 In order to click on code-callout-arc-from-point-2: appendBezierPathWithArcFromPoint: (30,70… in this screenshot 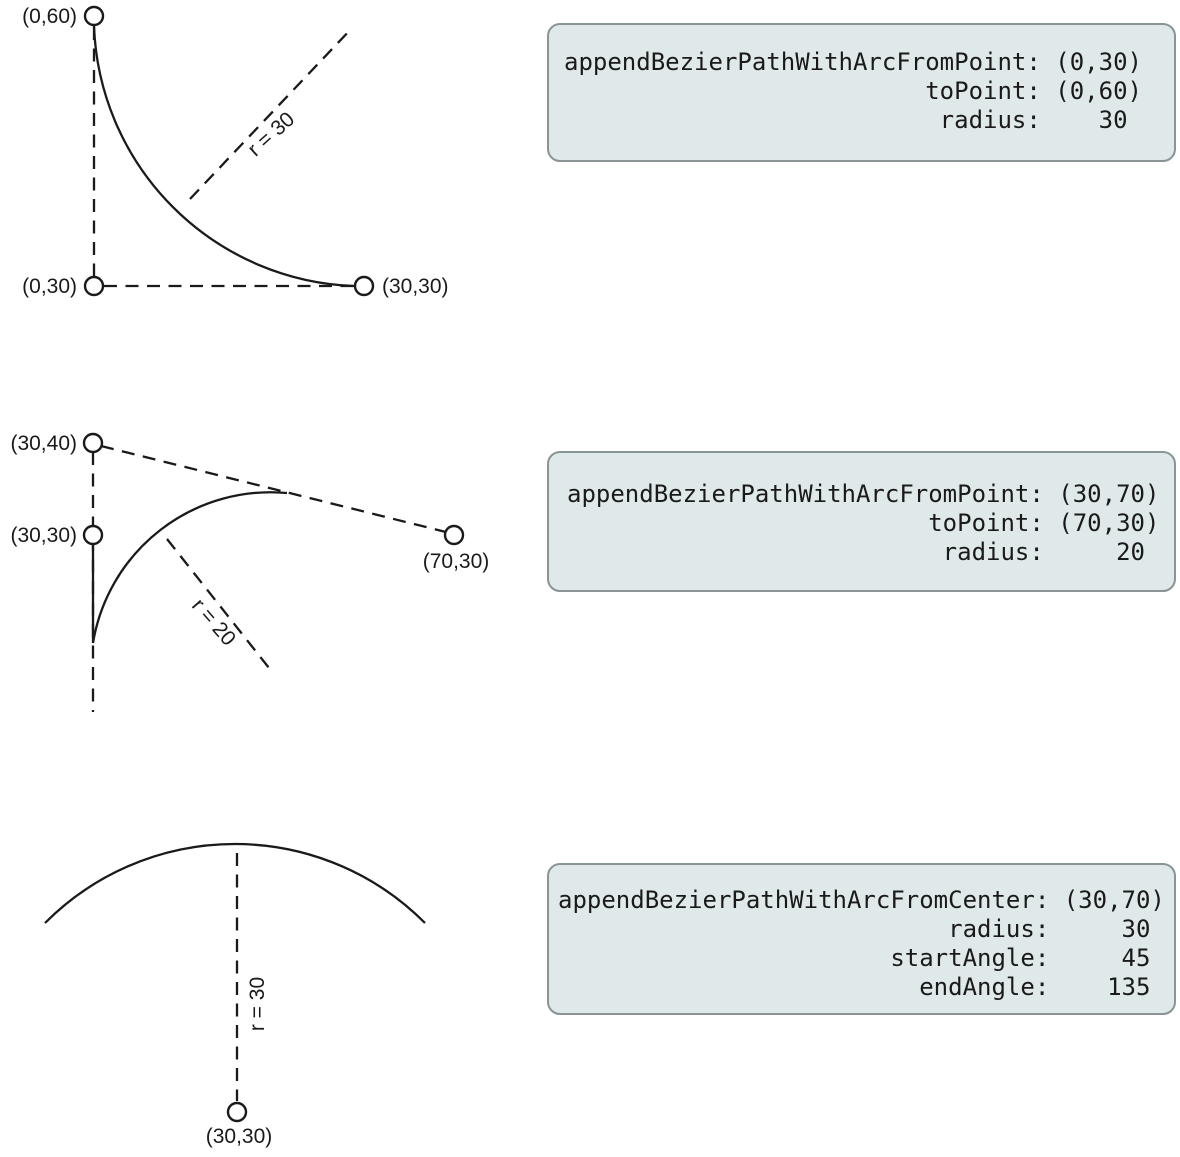, I will do `click(861, 521)`.